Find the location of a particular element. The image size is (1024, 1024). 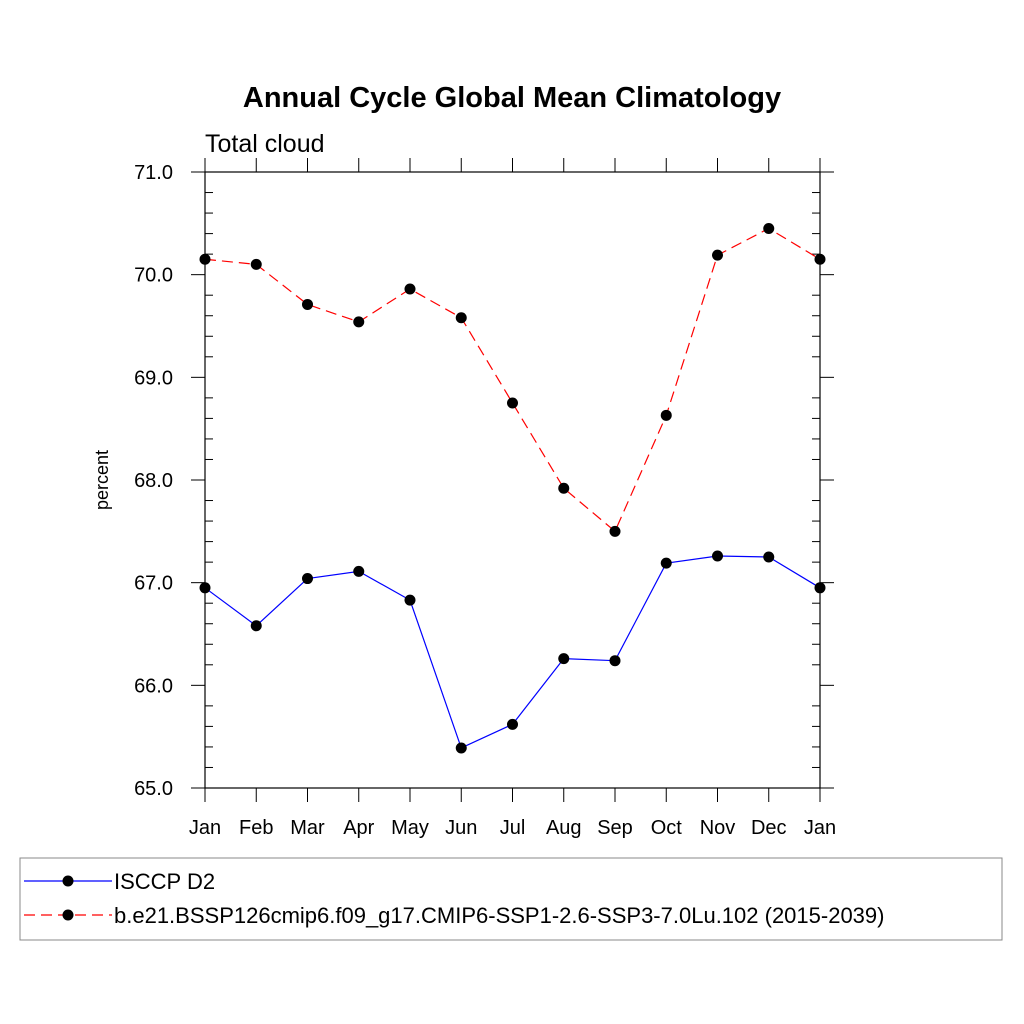

x-tick-label: Oct is located at coordinates (667, 828).